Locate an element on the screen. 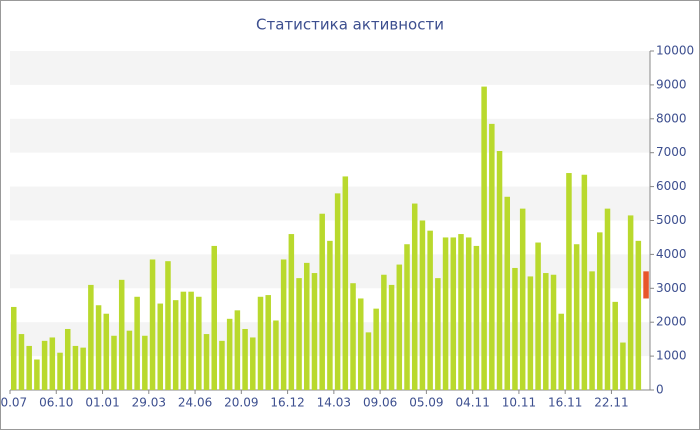  x-tick-label: 20.09 is located at coordinates (241, 403).